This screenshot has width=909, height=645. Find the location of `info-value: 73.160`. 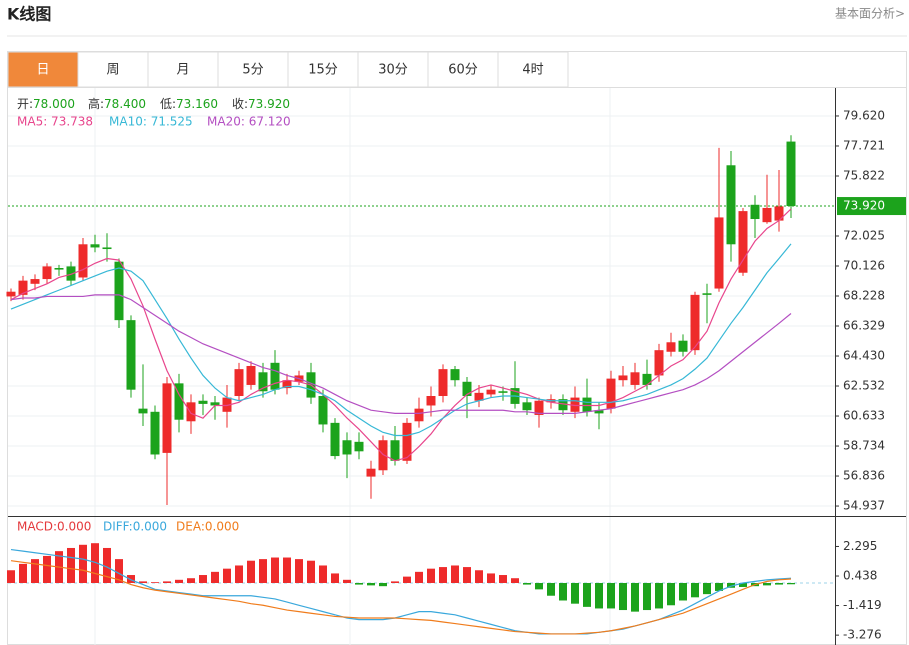

info-value: 73.160 is located at coordinates (197, 104).